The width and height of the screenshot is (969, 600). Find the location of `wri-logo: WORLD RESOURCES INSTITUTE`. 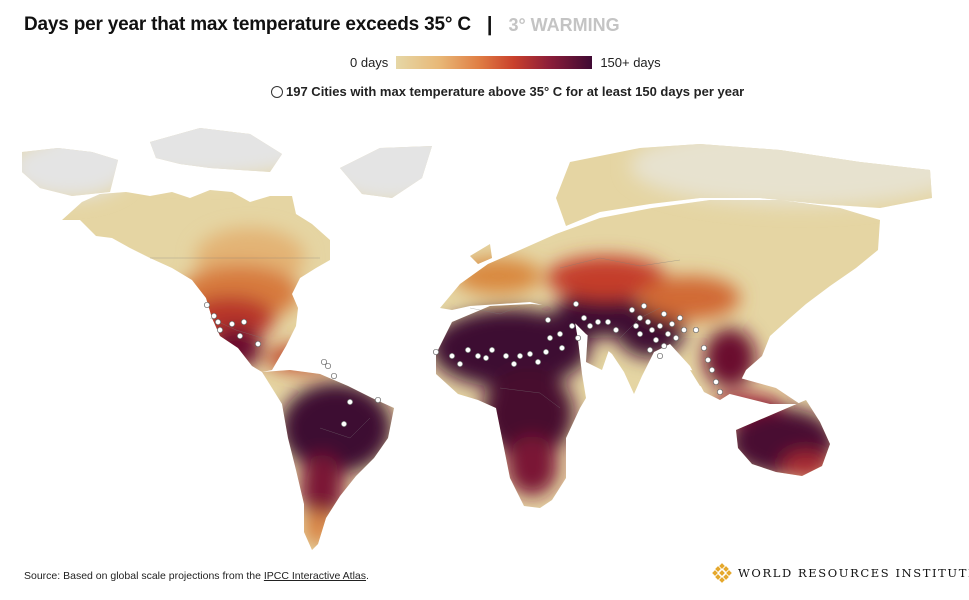

wri-logo: WORLD RESOURCES INSTITUTE is located at coordinates (840, 573).